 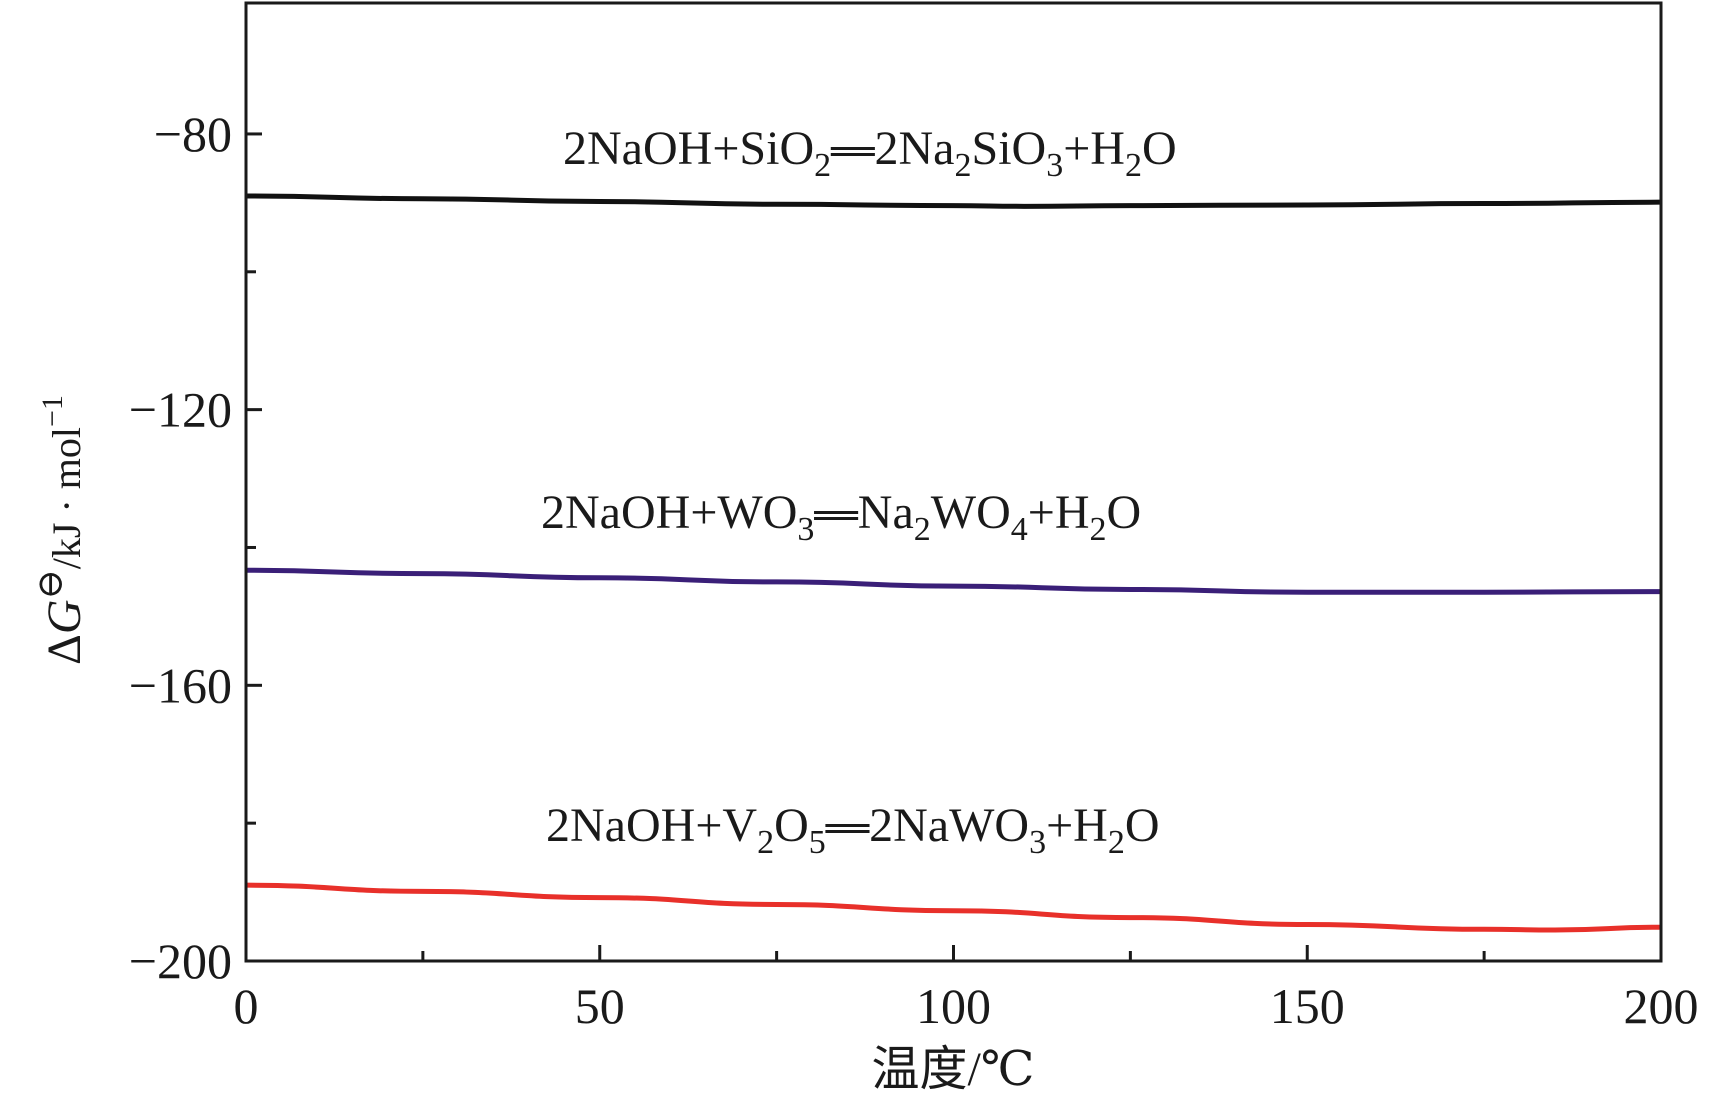 What do you see at coordinates (953, 1006) in the screenshot?
I see `x-tick-label: 100` at bounding box center [953, 1006].